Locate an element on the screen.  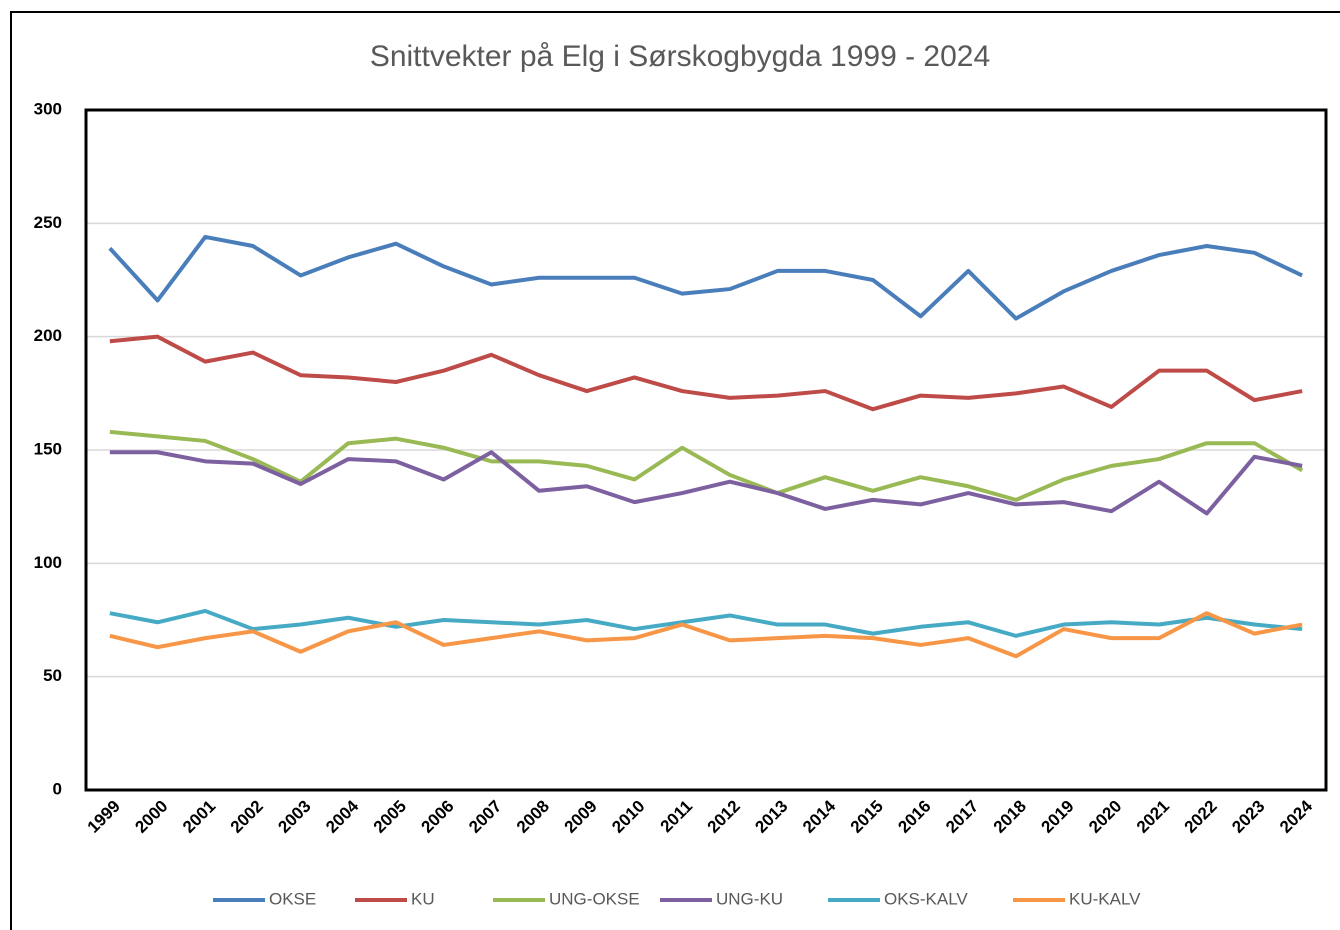
y-tick-label: 0 is located at coordinates (57, 788).